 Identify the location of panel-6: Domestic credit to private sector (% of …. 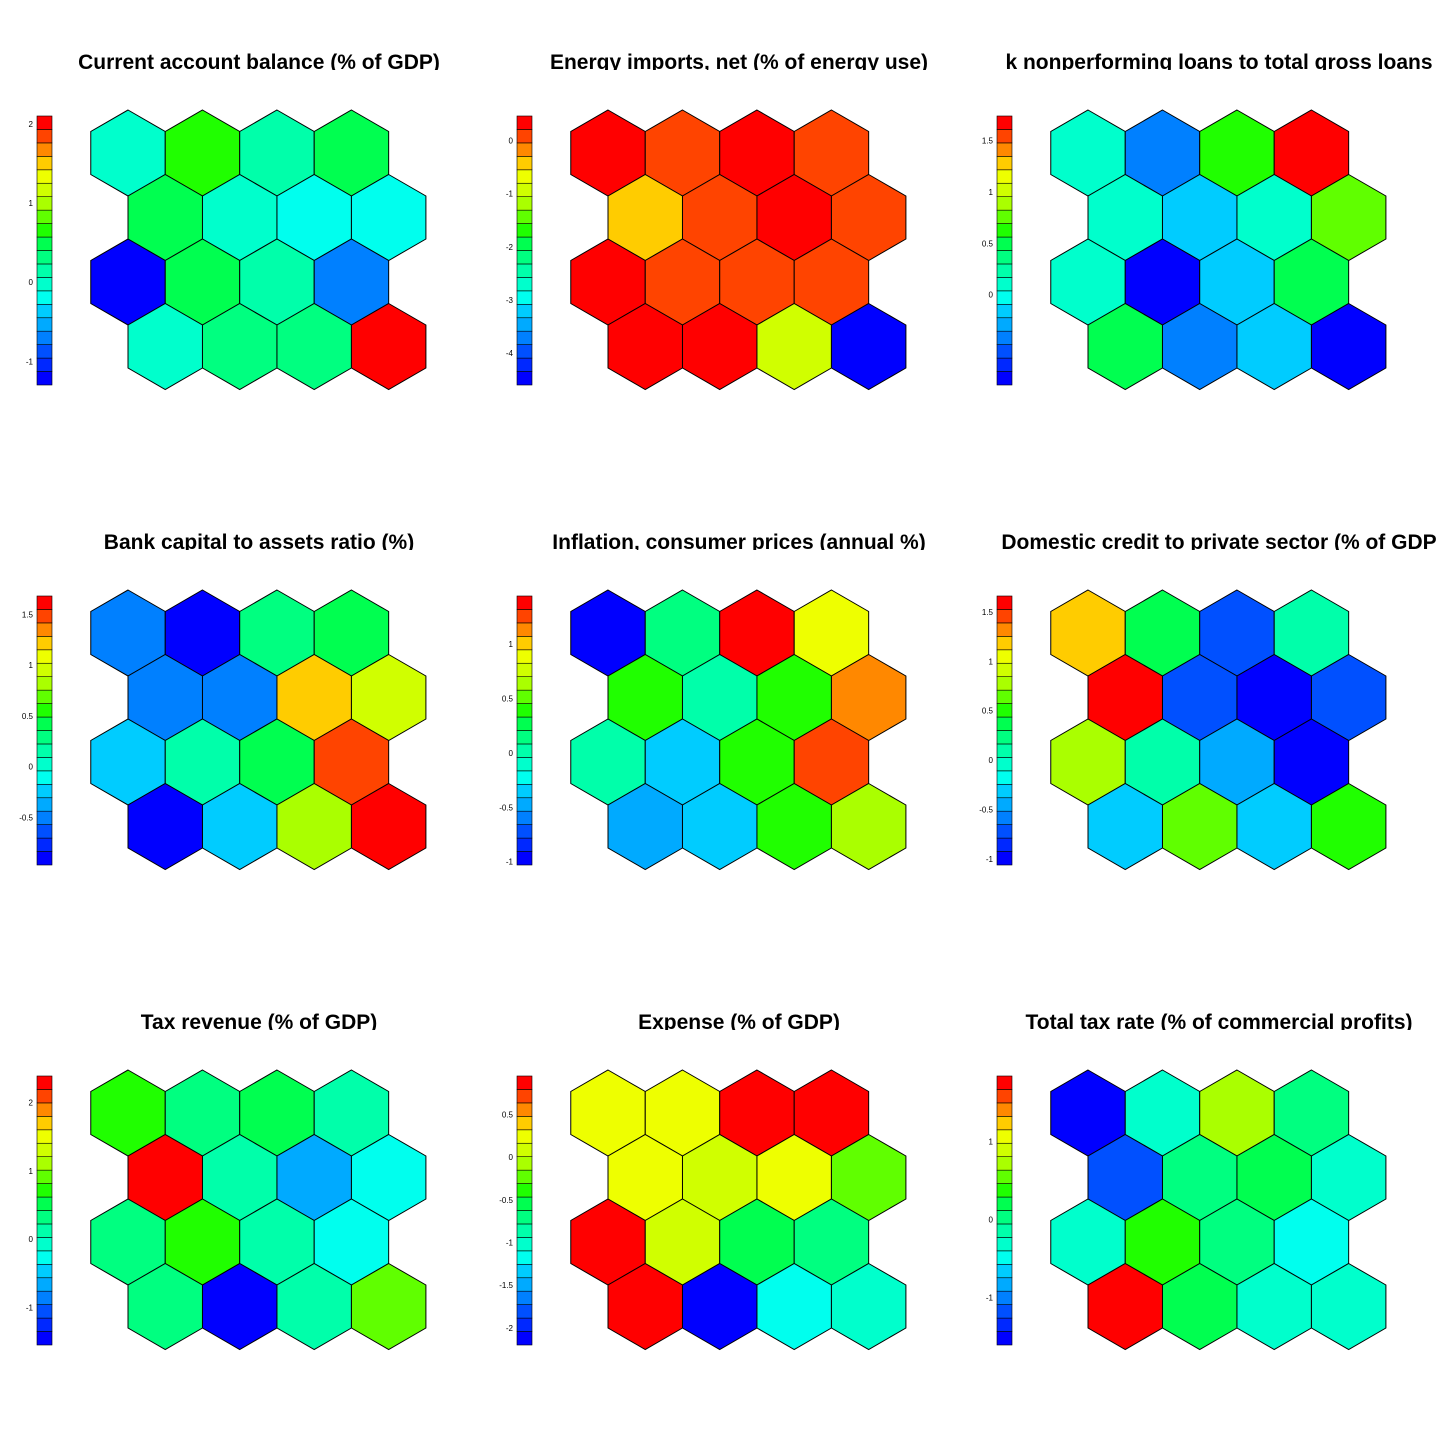
(1207, 701).